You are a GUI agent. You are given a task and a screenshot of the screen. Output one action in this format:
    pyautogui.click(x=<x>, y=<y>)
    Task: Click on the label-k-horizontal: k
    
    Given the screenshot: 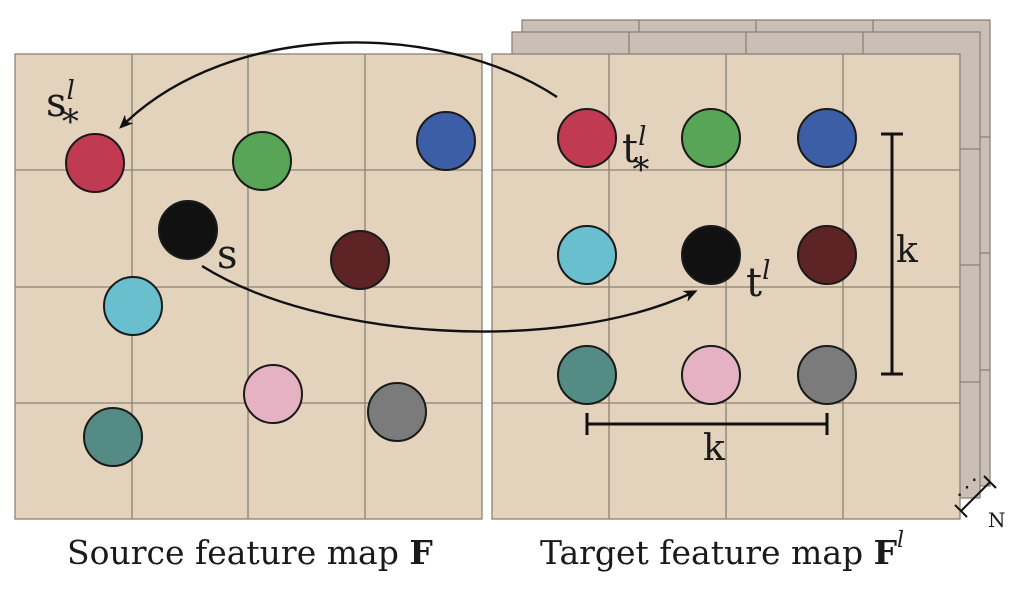 What is the action you would take?
    pyautogui.click(x=714, y=448)
    